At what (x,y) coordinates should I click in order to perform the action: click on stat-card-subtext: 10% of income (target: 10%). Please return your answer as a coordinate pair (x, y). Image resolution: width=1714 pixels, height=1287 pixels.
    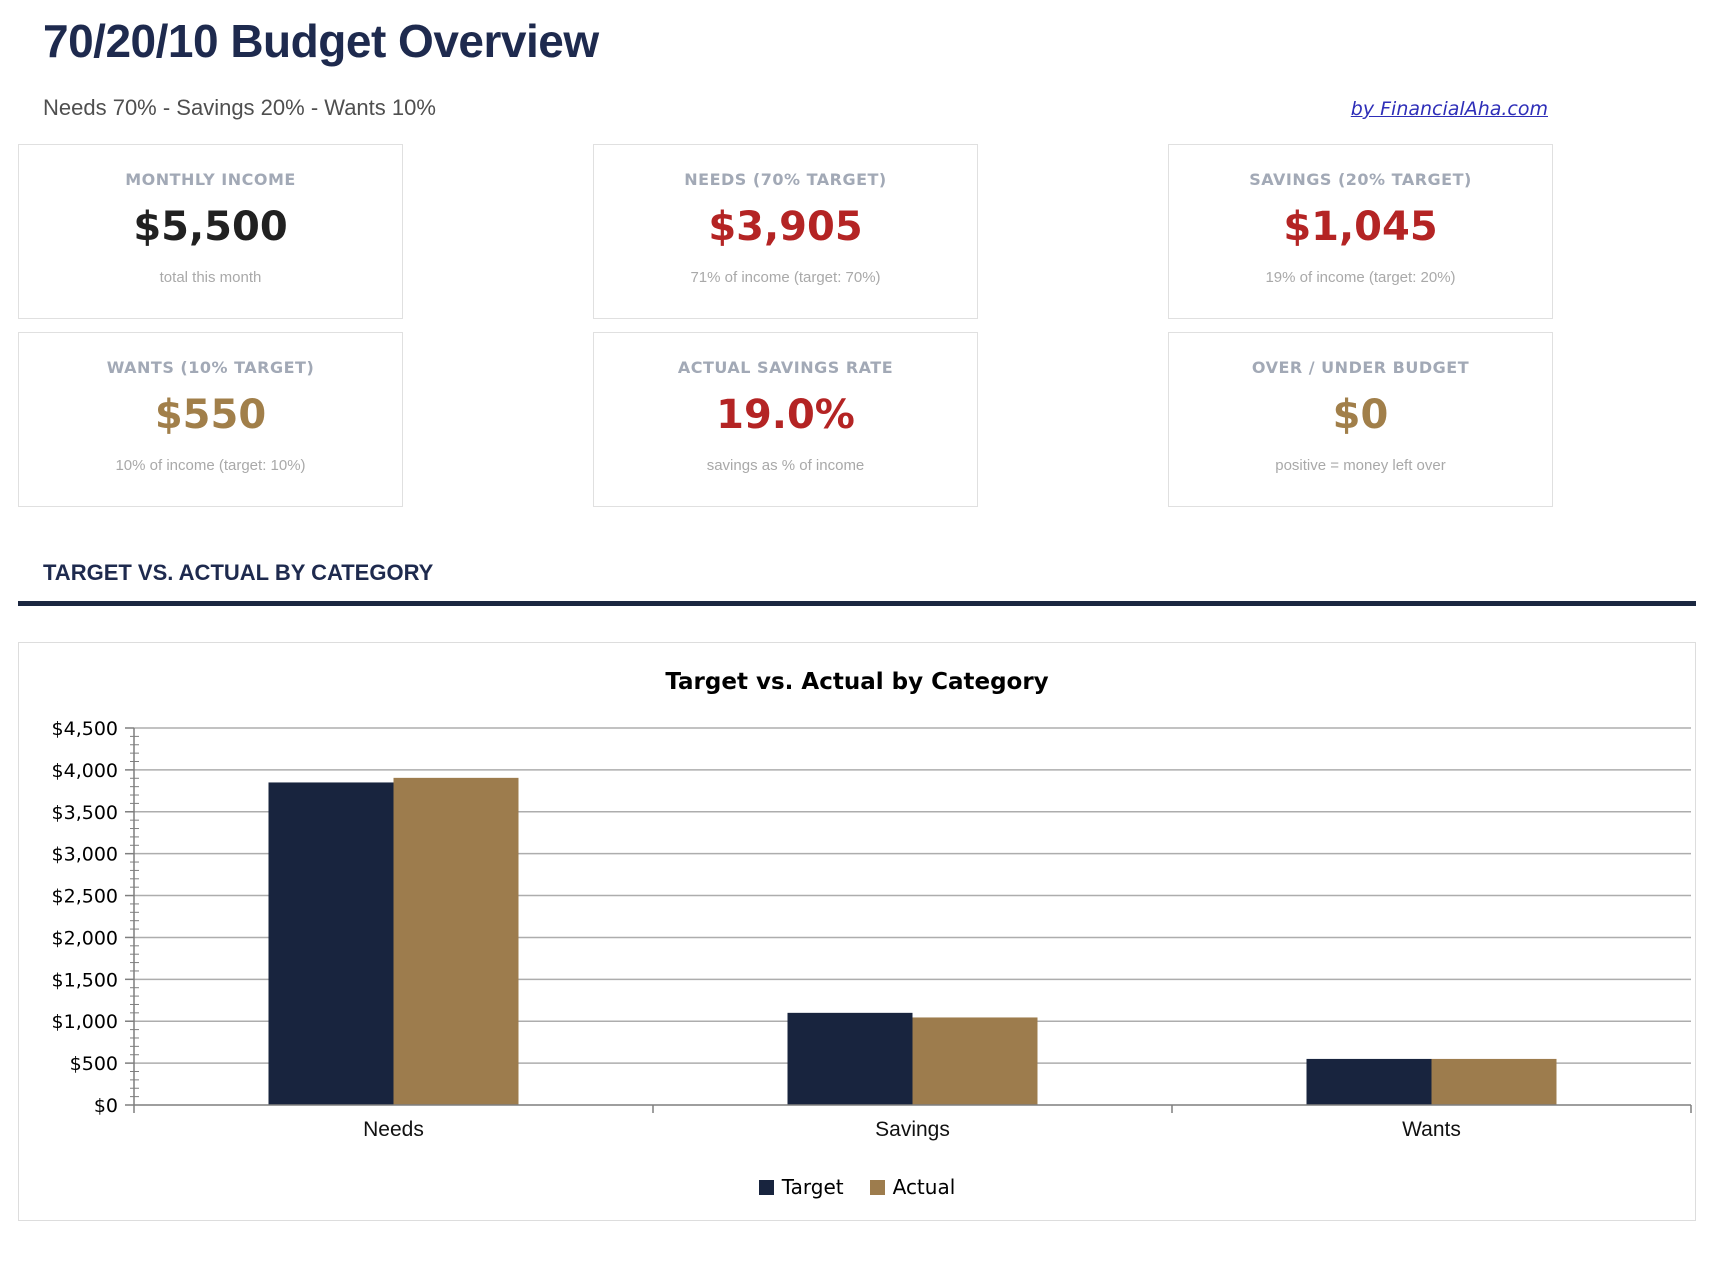
    Looking at the image, I should click on (210, 465).